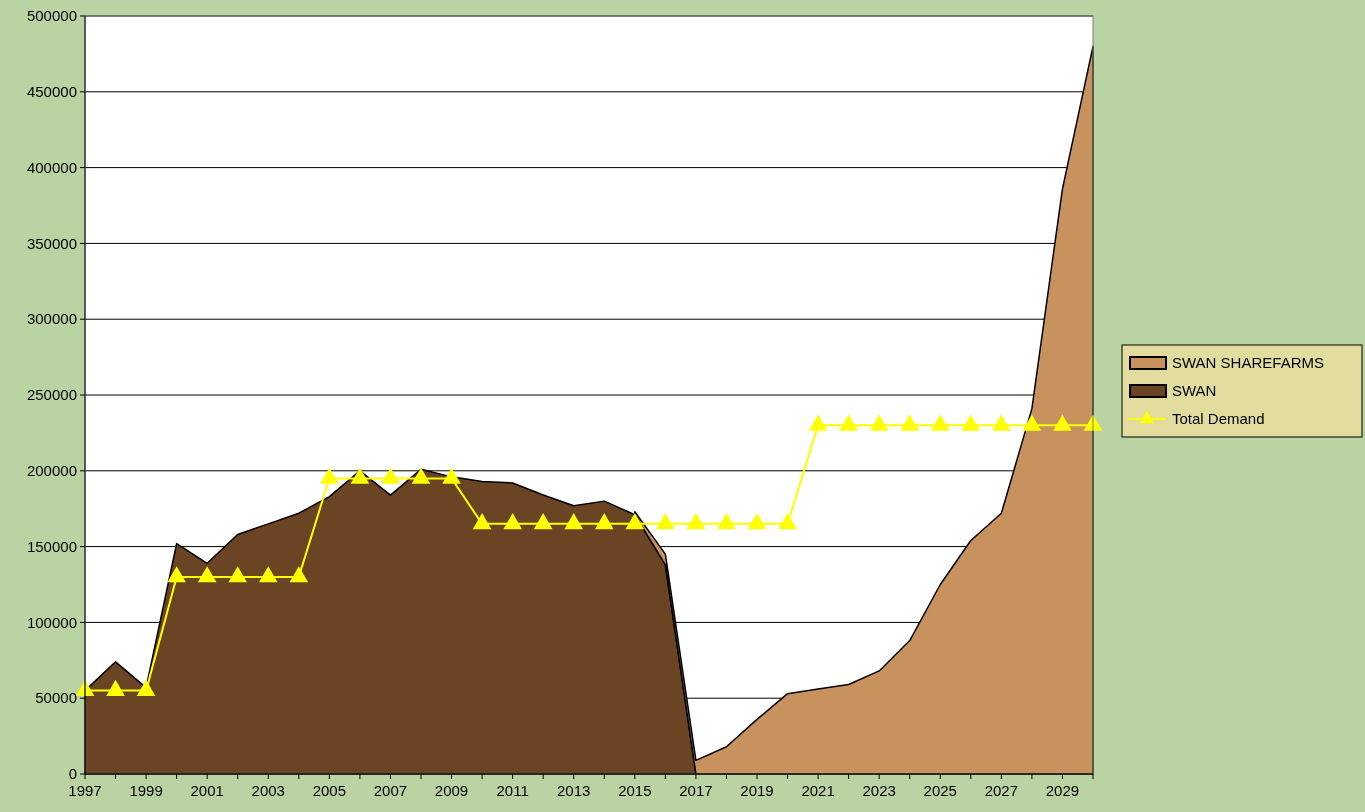  Describe the element at coordinates (512, 790) in the screenshot. I see `x-tick-label: 2011` at that location.